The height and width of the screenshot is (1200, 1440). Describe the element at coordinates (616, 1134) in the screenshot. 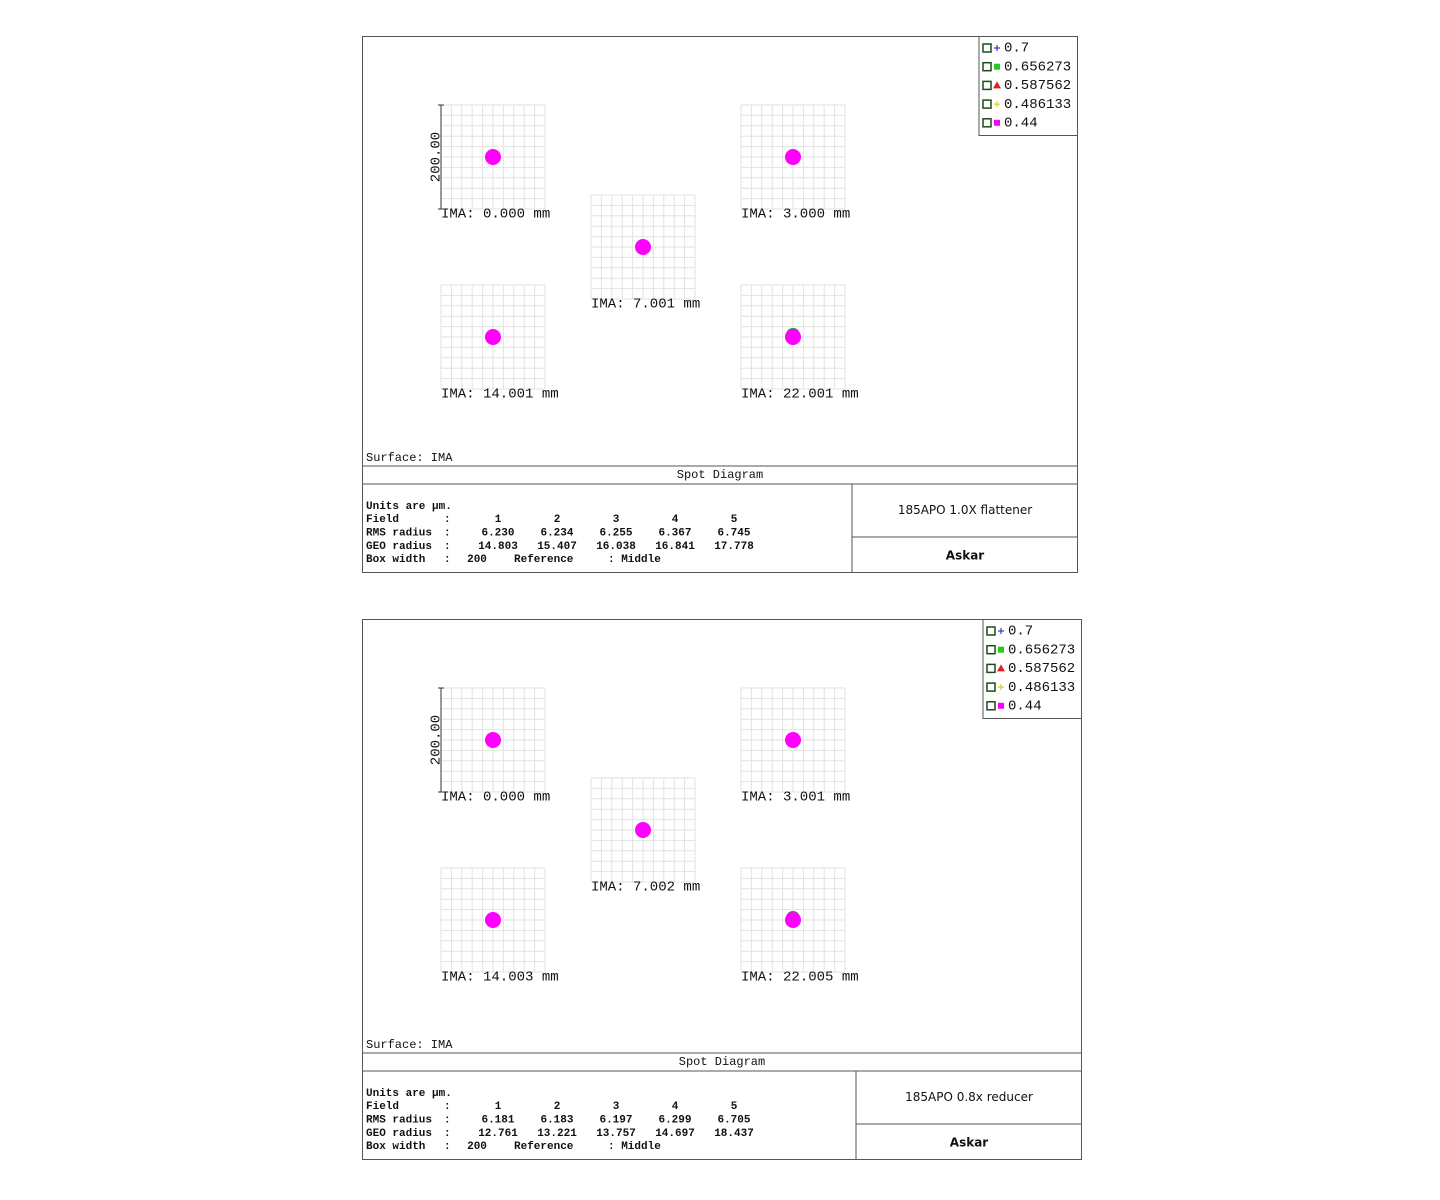

I see `info-text: 13.757` at that location.